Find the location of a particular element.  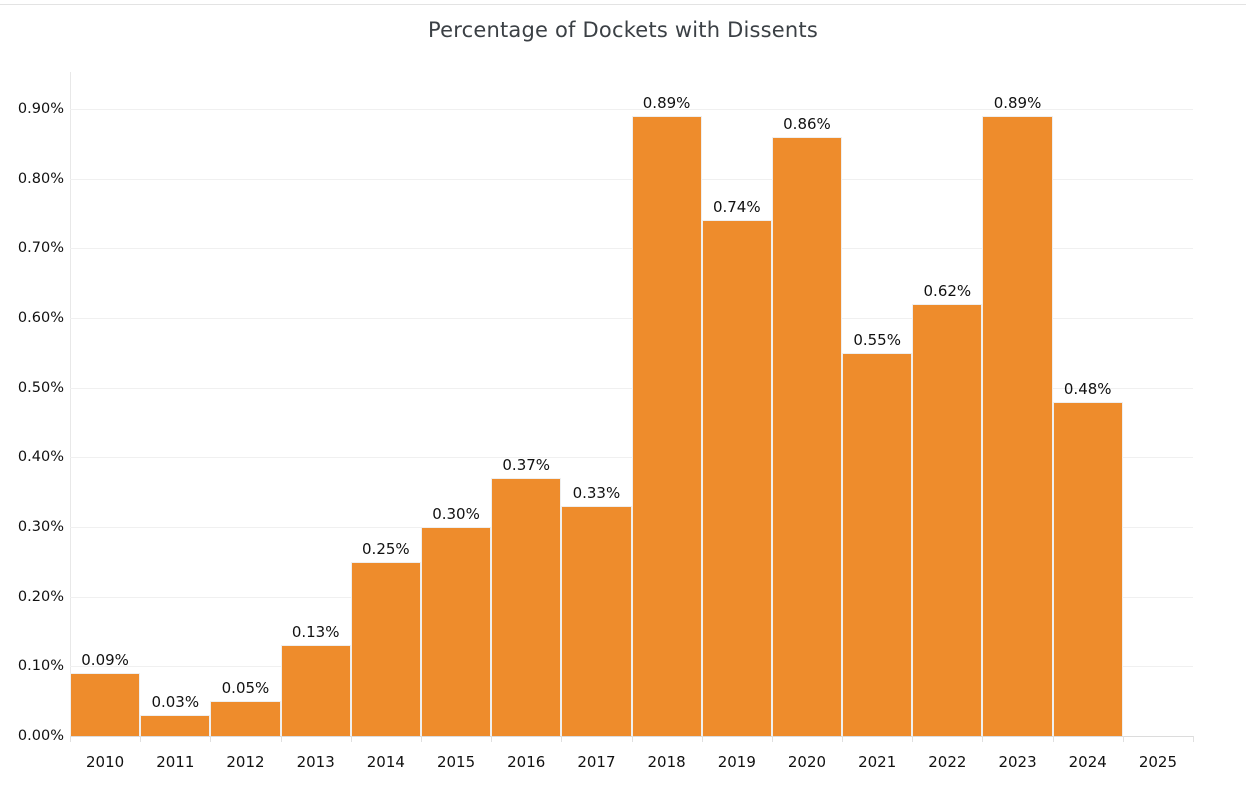

y-axis-tick-label: 0.20% is located at coordinates (40, 596).